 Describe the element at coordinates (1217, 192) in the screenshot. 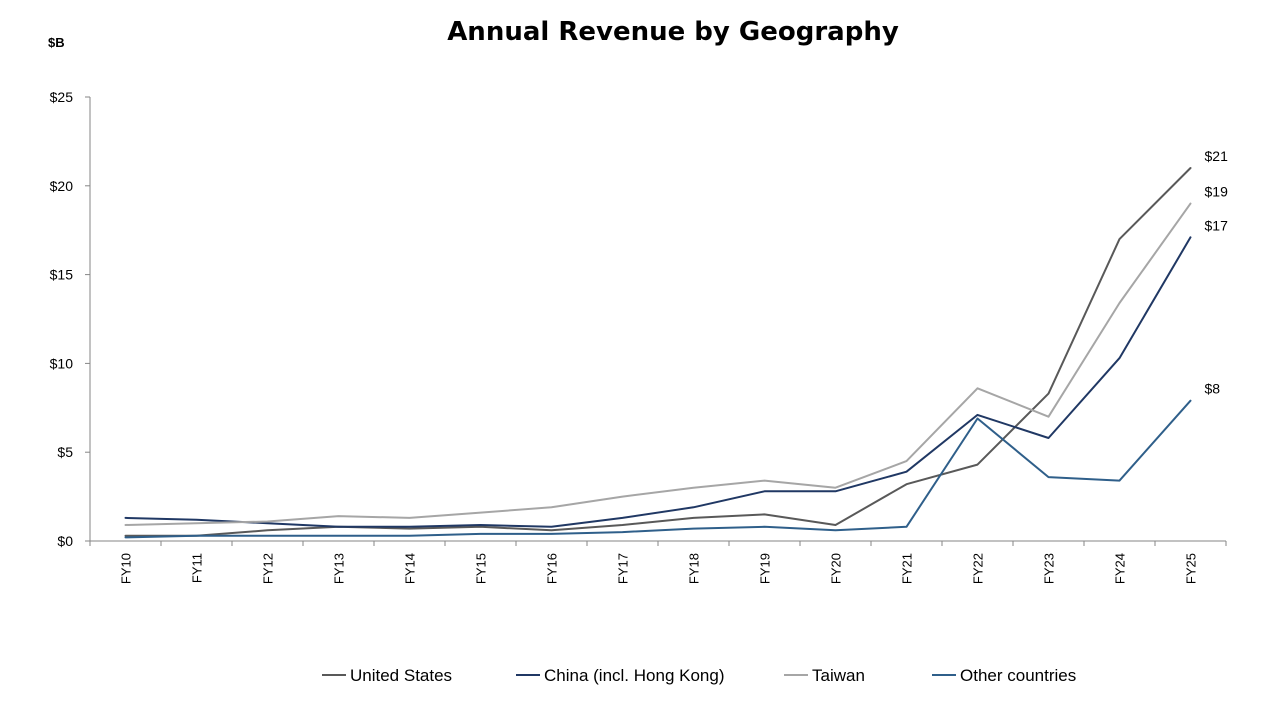

I see `end-value-label: $19` at that location.